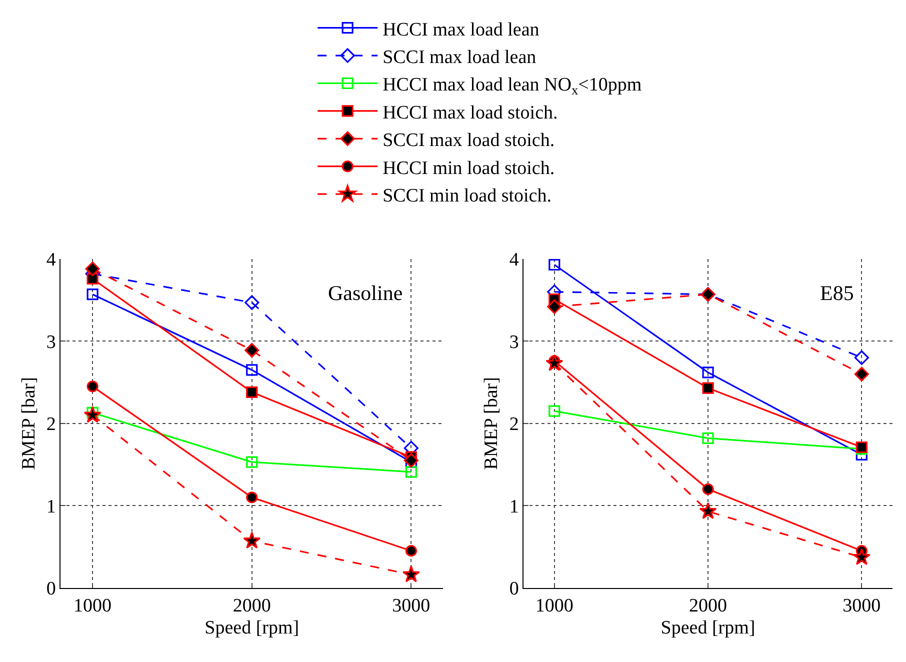 The image size is (906, 662). I want to click on annotation: E85, so click(837, 293).